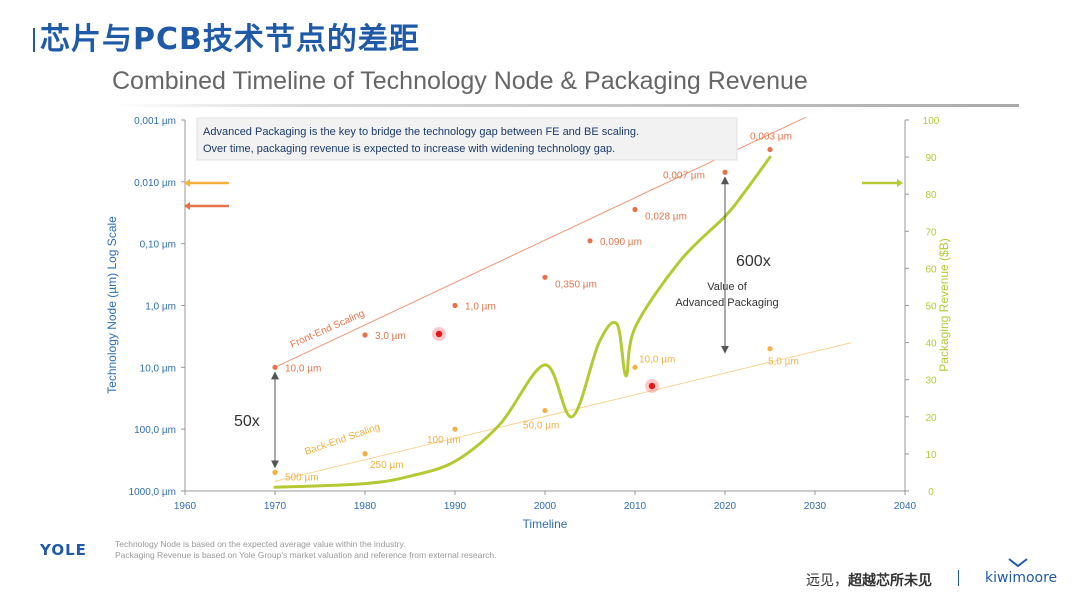 The image size is (1080, 592). What do you see at coordinates (684, 175) in the screenshot?
I see `front-end-point-label: 0,007 µm` at bounding box center [684, 175].